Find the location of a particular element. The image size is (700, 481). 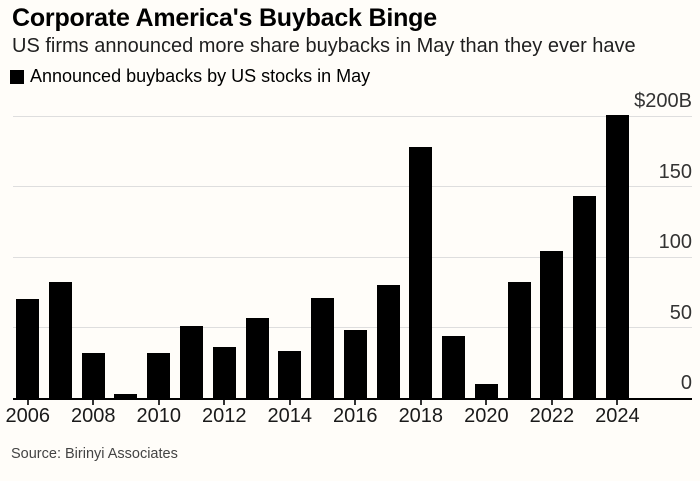

x-tick-label-2006: 2006 is located at coordinates (27, 416).